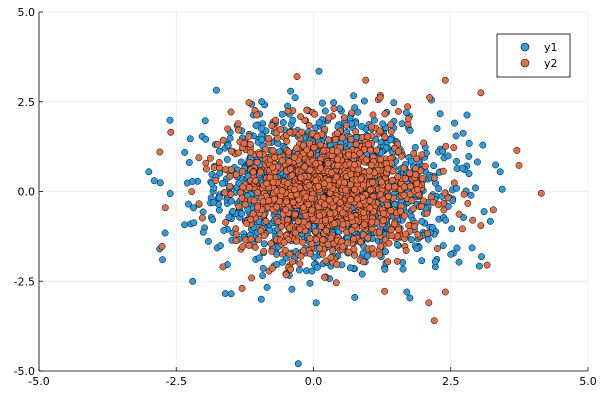 The width and height of the screenshot is (600, 400). What do you see at coordinates (525, 47) in the screenshot?
I see `legend-marker-y1` at bounding box center [525, 47].